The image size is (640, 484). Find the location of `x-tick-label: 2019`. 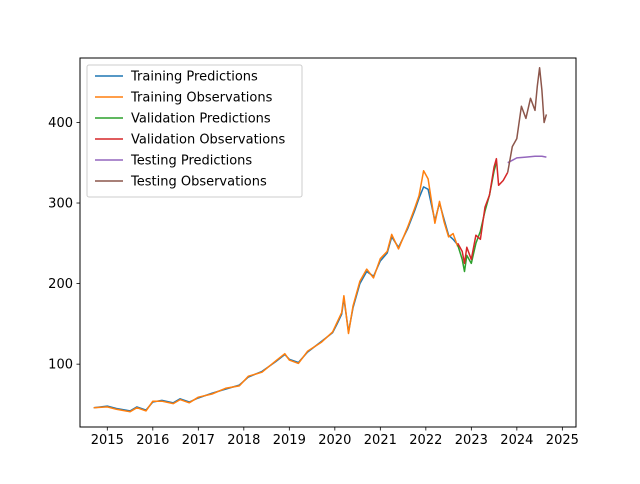

x-tick-label: 2019 is located at coordinates (289, 440).